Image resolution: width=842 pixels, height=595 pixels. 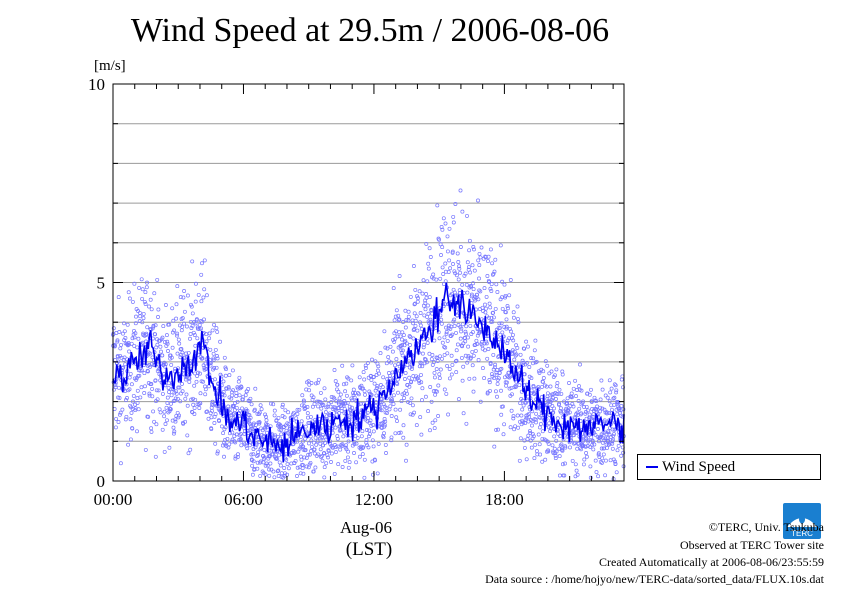 What do you see at coordinates (101, 481) in the screenshot?
I see `y-tick-label: 0` at bounding box center [101, 481].